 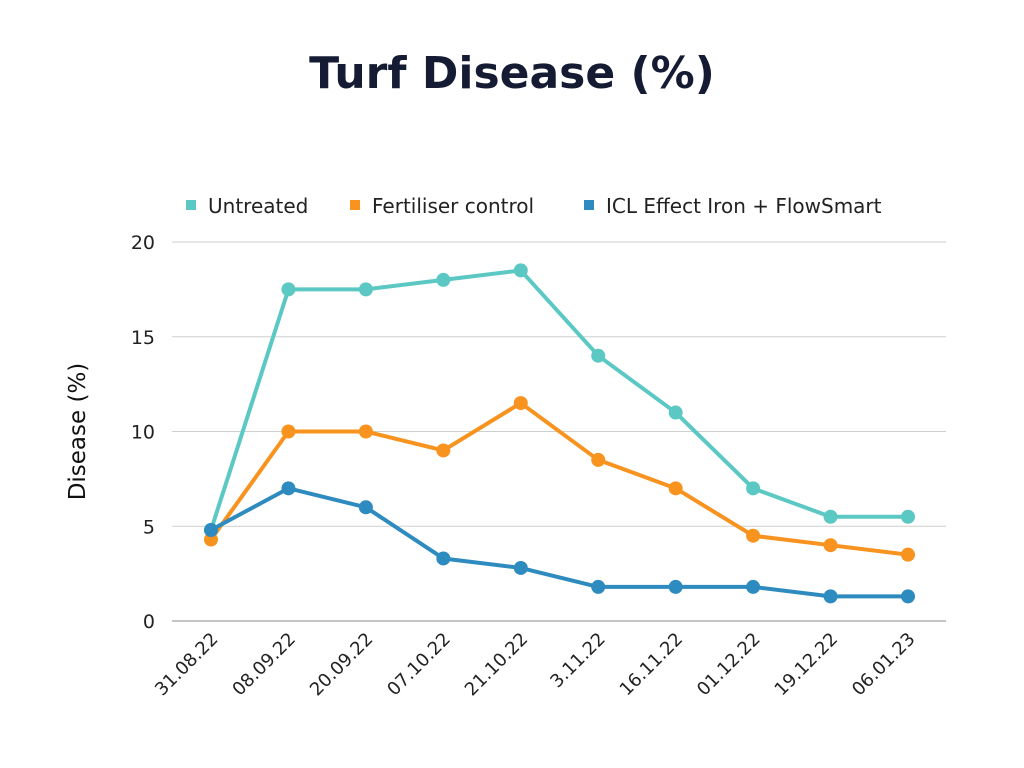 I want to click on y-tick-label: 0, so click(x=149, y=622).